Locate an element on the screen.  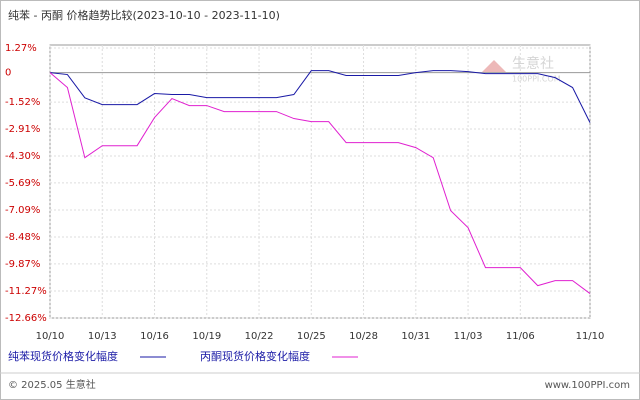
watermark: 生意社 100PPI.COM is located at coordinates (521, 69).